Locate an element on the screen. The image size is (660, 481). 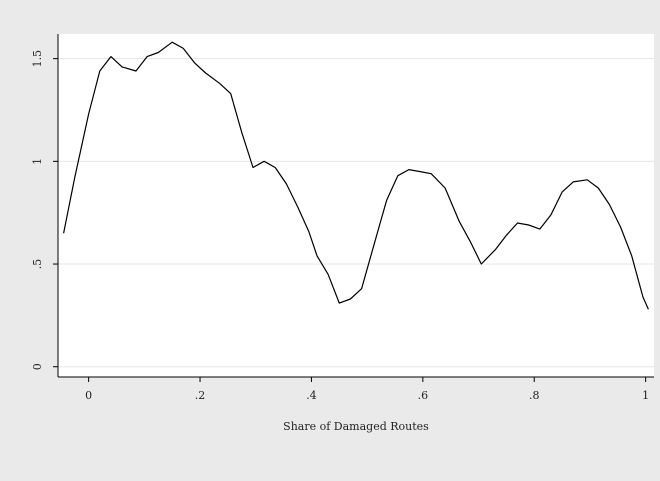
y-axis-ticks: 0 .5 1 1.5 is located at coordinates (44, 210).